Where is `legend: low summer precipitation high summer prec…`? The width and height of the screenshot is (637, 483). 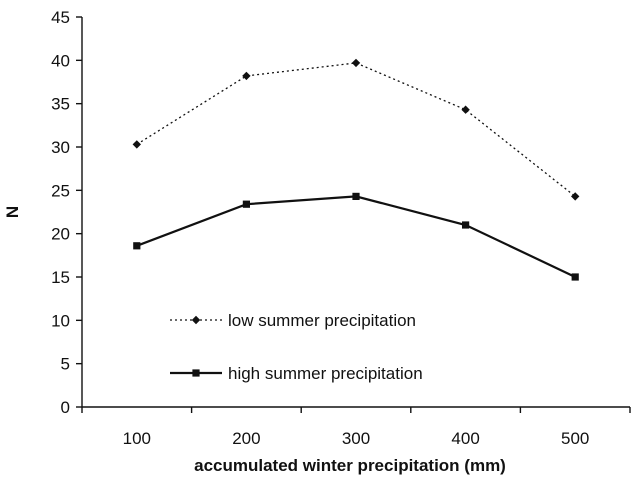
legend: low summer precipitation high summer prec… is located at coordinates (296, 347).